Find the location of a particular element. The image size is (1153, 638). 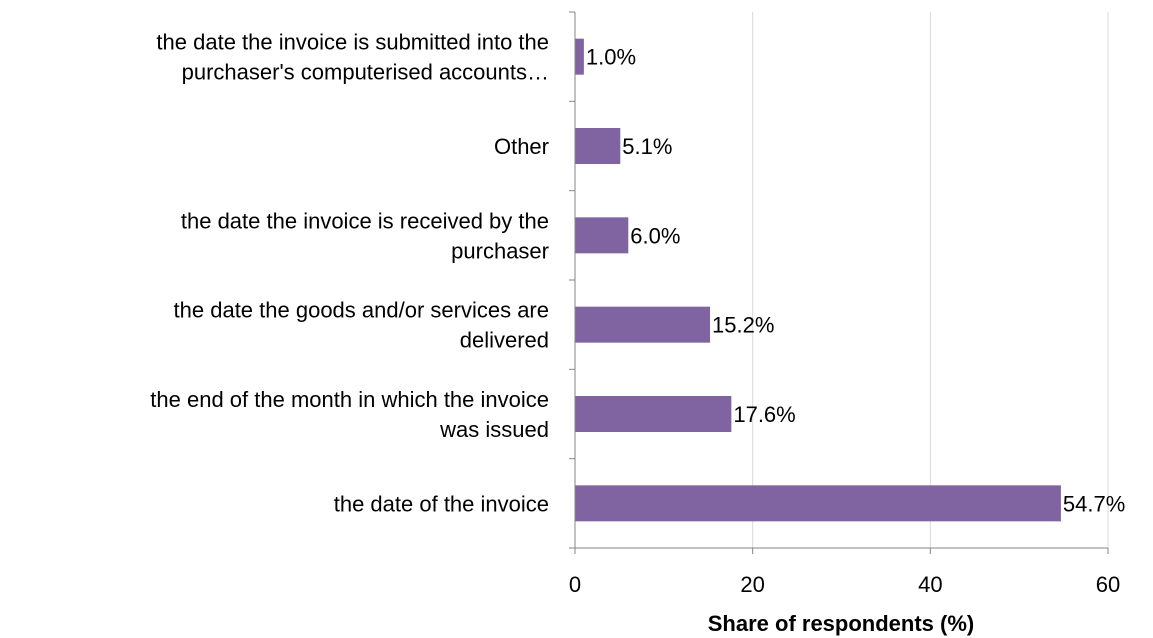

data-label: 5.1% is located at coordinates (647, 146).